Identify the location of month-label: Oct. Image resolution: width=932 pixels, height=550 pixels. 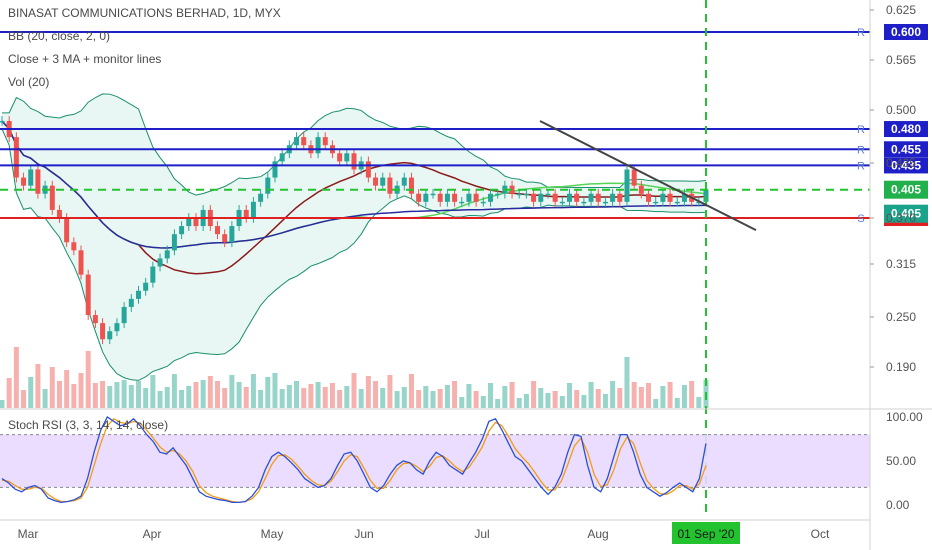
(820, 534).